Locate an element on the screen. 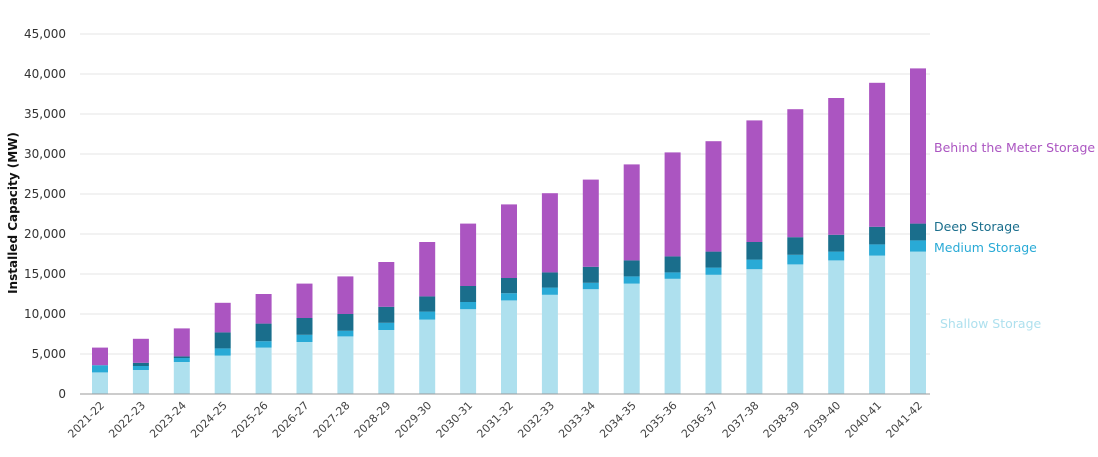 This screenshot has height=457, width=1098. x-tick-label: 2037-38 is located at coordinates (741, 420).